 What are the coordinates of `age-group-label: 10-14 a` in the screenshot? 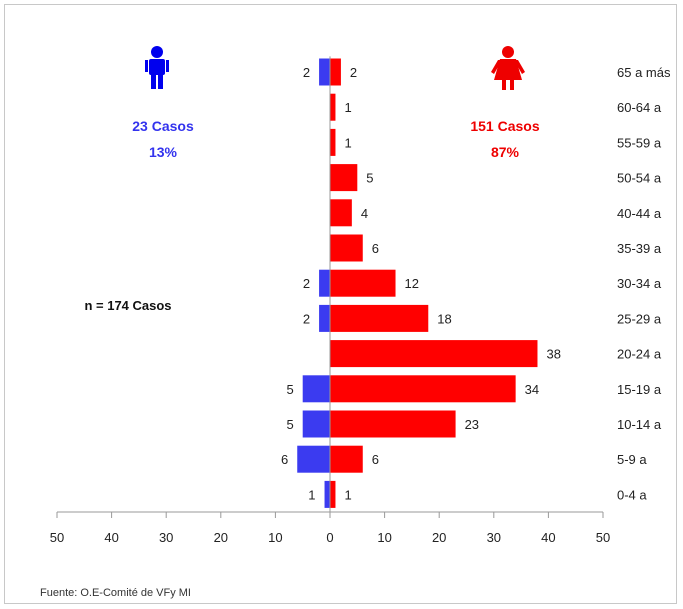 It's located at (639, 424).